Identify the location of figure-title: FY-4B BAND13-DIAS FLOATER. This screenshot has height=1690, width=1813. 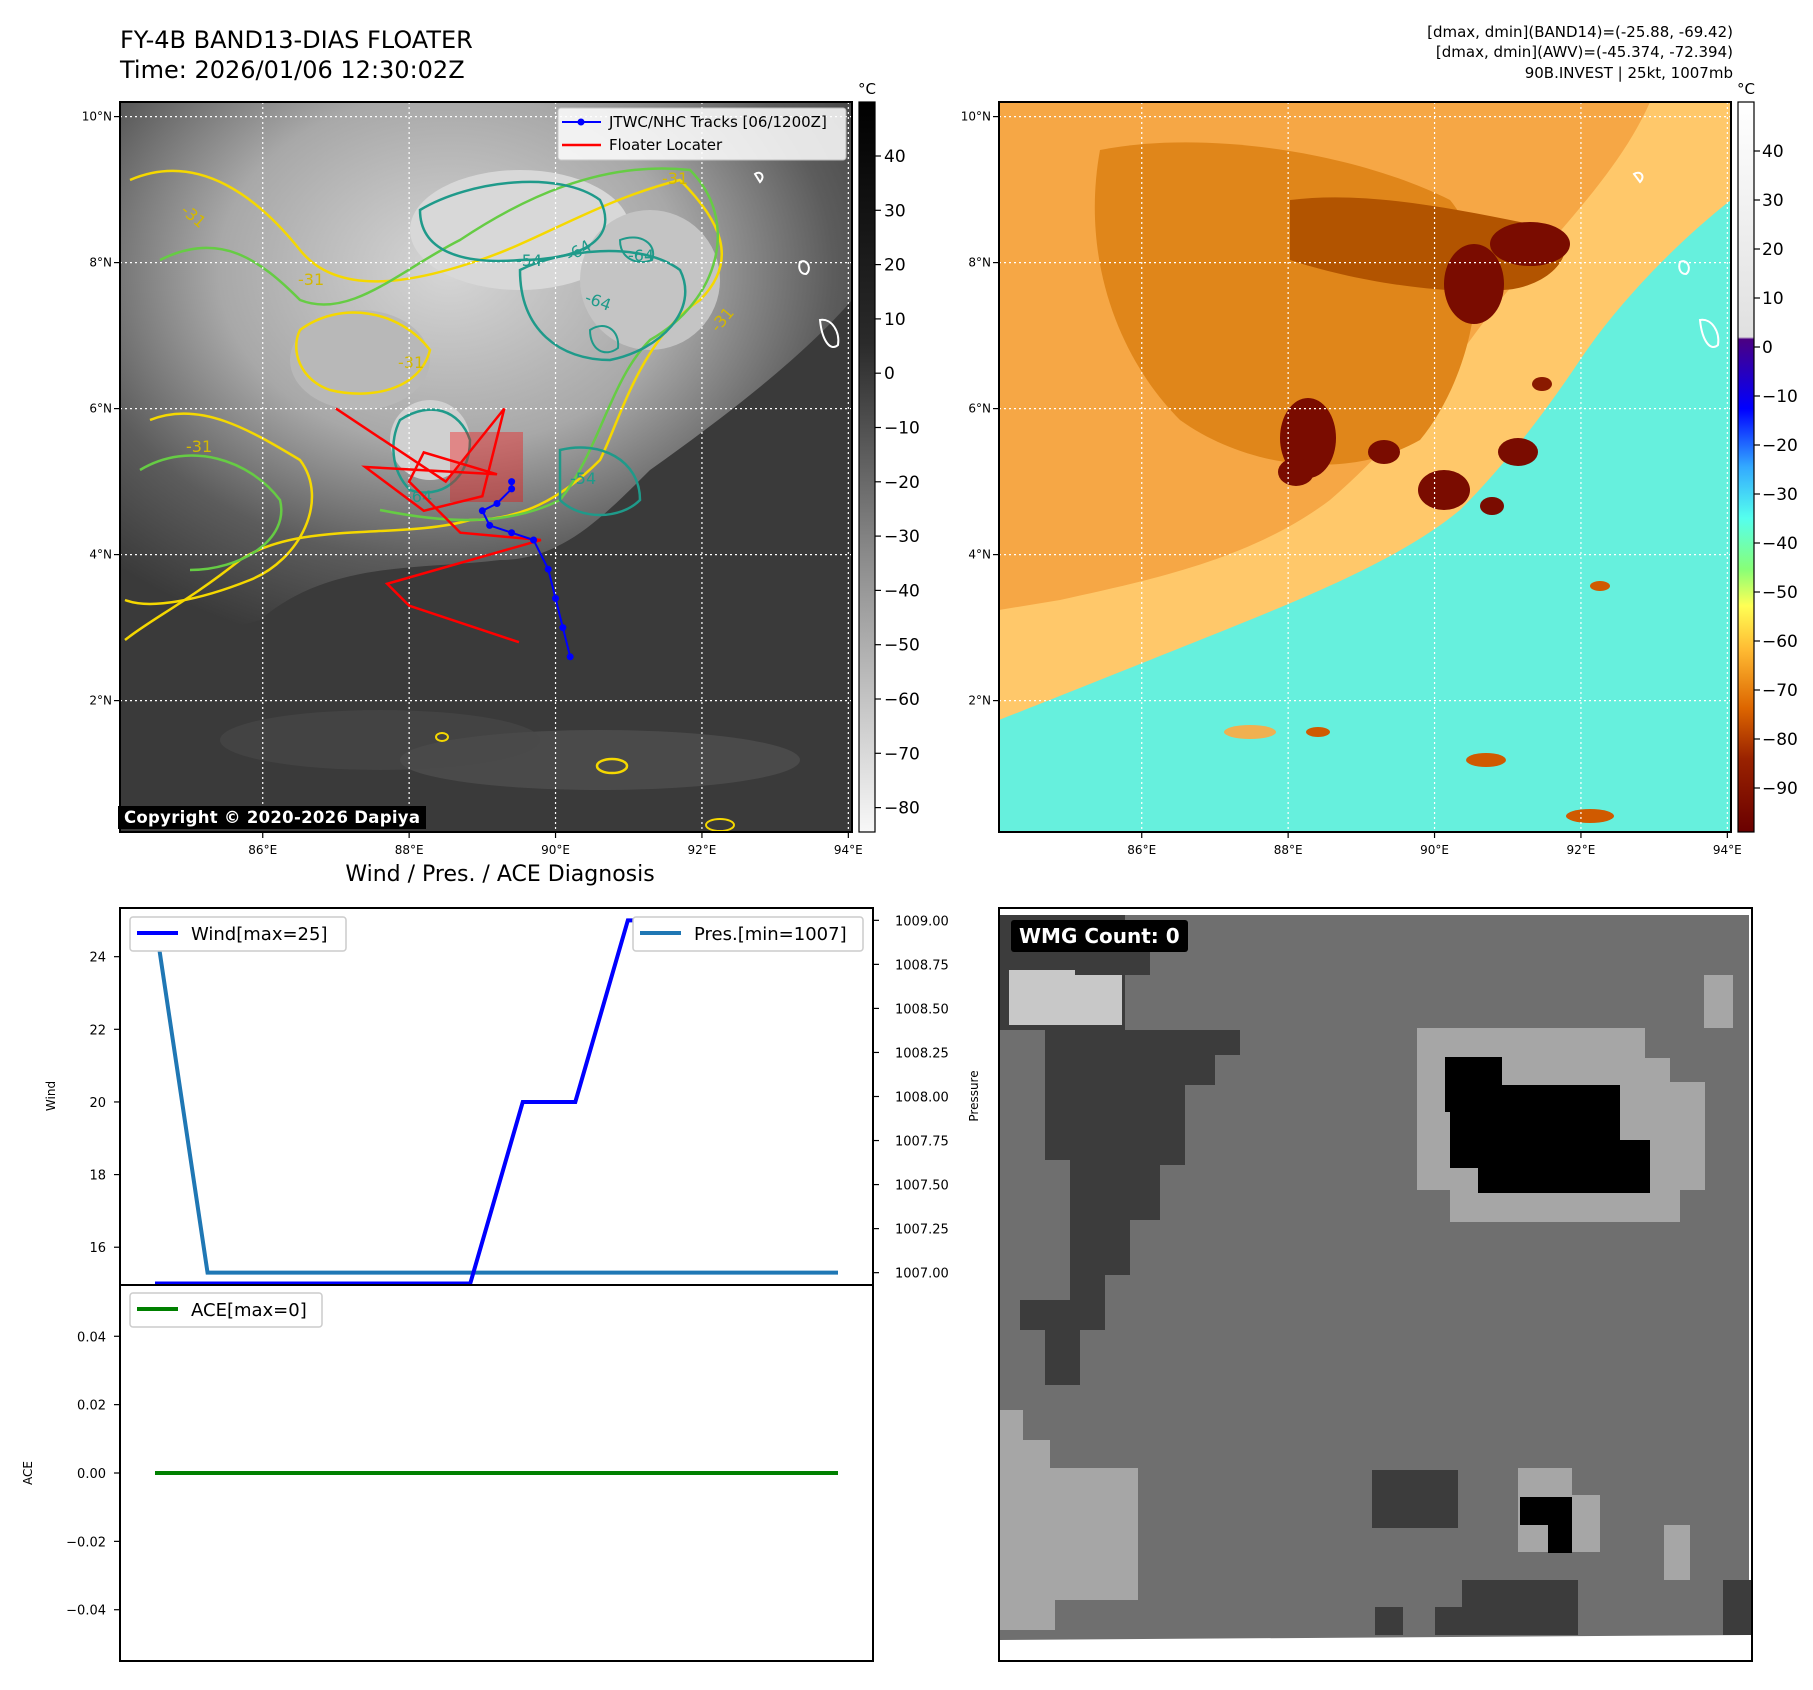
(296, 40).